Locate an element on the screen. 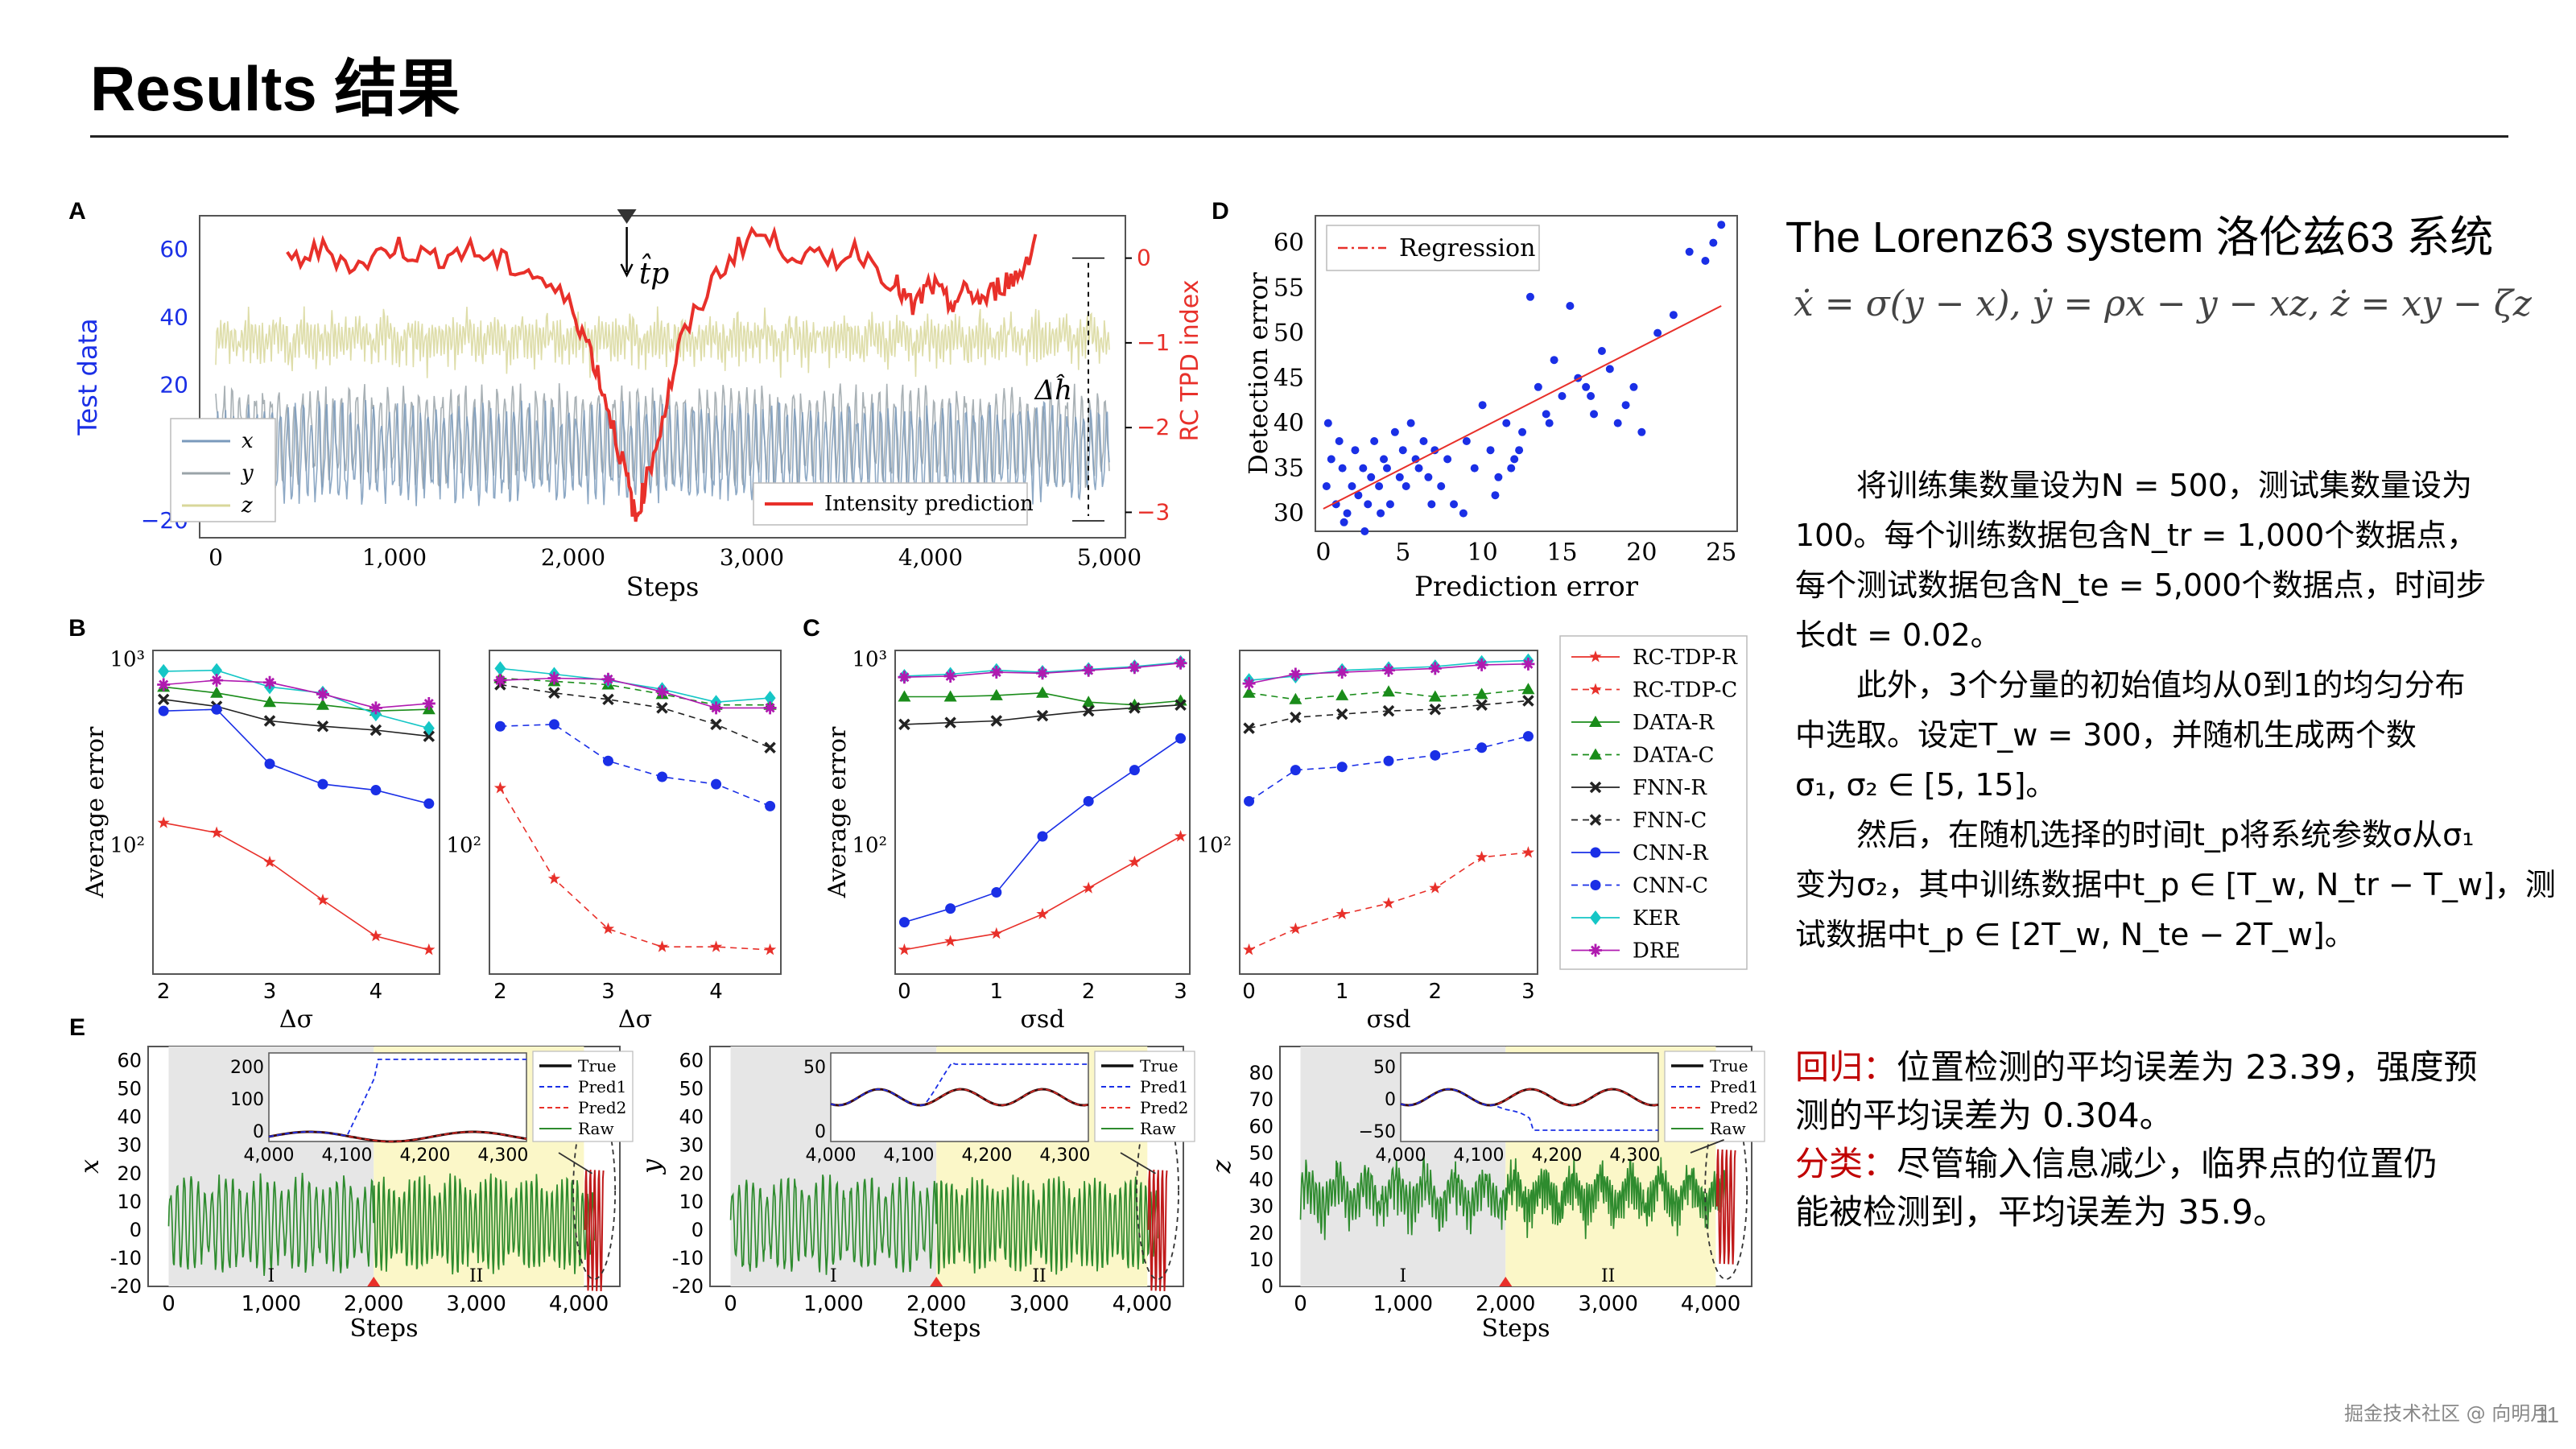  panel-e1-region-label: II is located at coordinates (476, 1276).